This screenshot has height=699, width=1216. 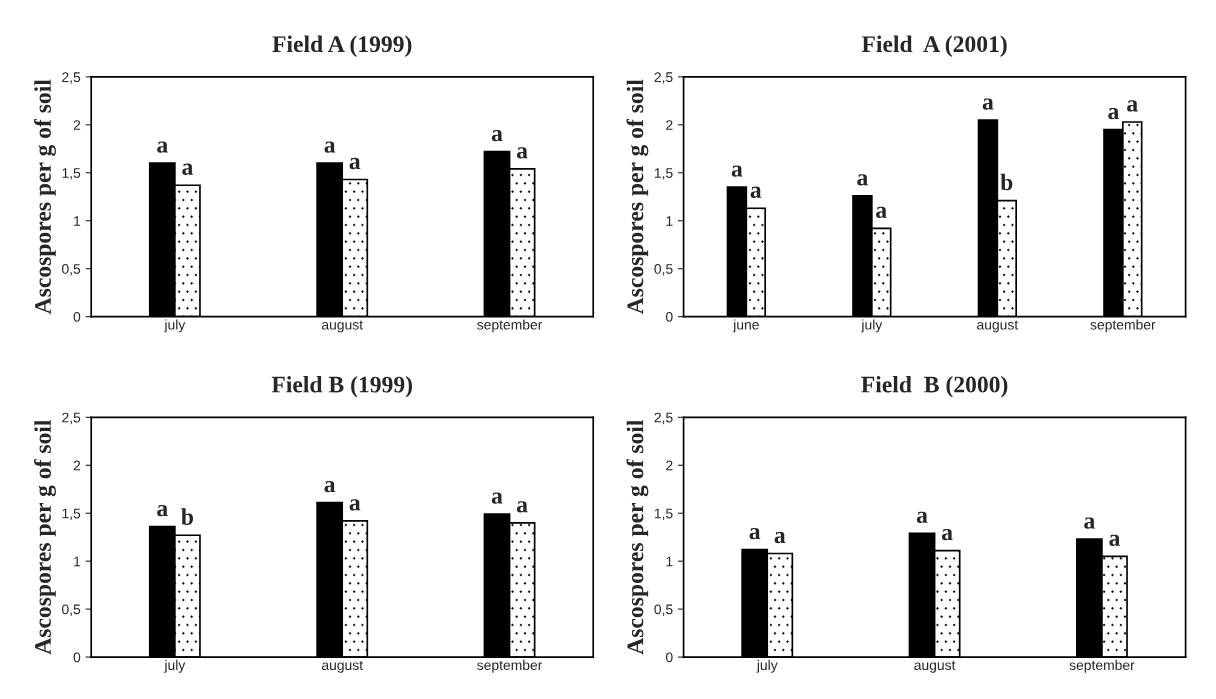 I want to click on chart-title: Field B (1999), so click(x=341, y=386).